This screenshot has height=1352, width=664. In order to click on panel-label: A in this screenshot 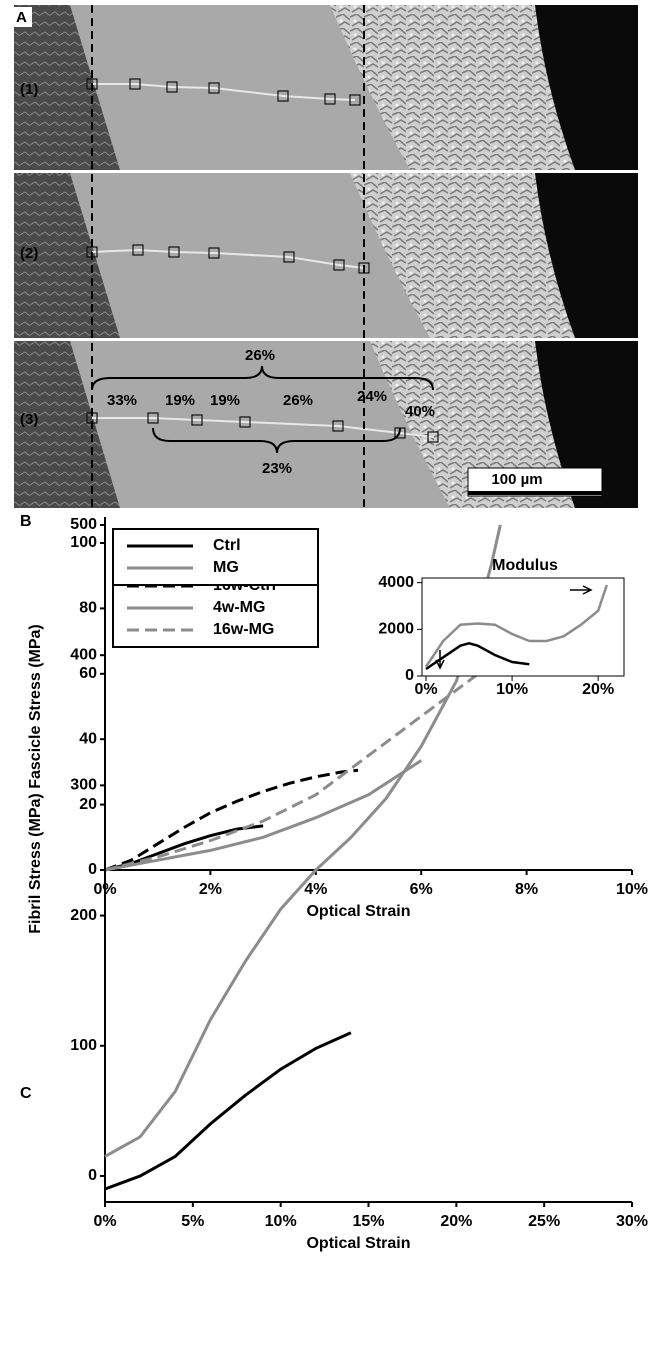, I will do `click(21, 17)`.